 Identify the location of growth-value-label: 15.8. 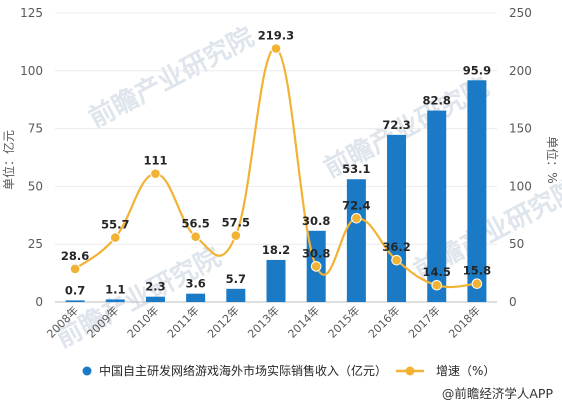
(477, 271).